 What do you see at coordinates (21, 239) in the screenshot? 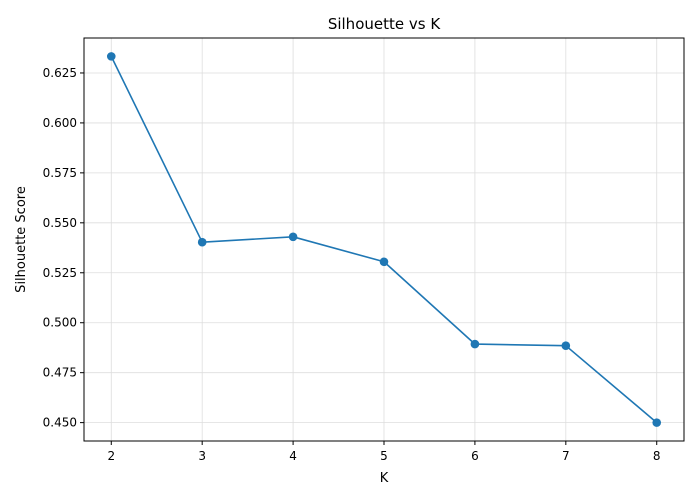
I see `y-axis-label: Silhouette Score` at bounding box center [21, 239].